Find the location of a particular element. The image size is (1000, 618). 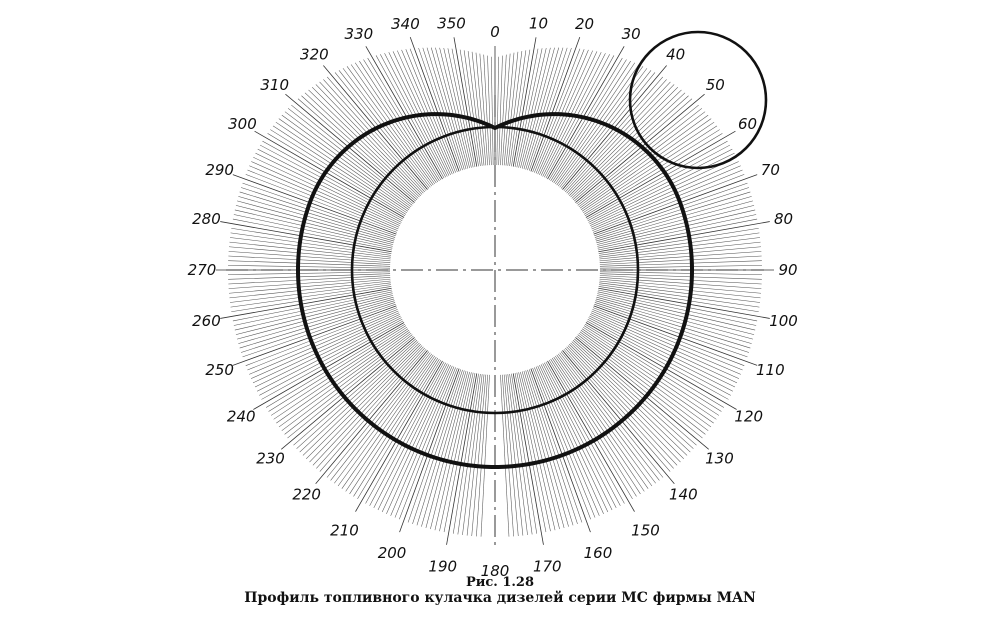

angle-label-230: 230 is located at coordinates (270, 458).